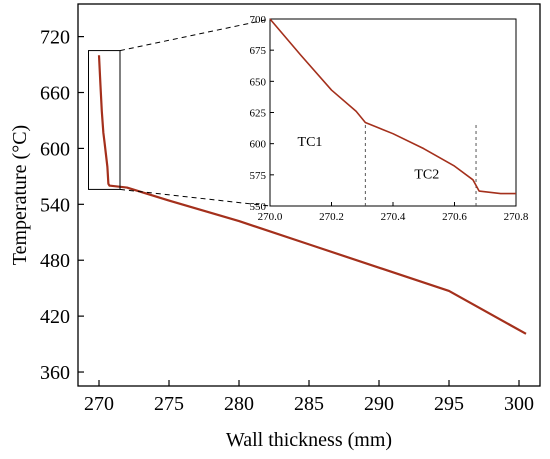  What do you see at coordinates (393, 217) in the screenshot?
I see `inset-x-tick-label: 270.4` at bounding box center [393, 217].